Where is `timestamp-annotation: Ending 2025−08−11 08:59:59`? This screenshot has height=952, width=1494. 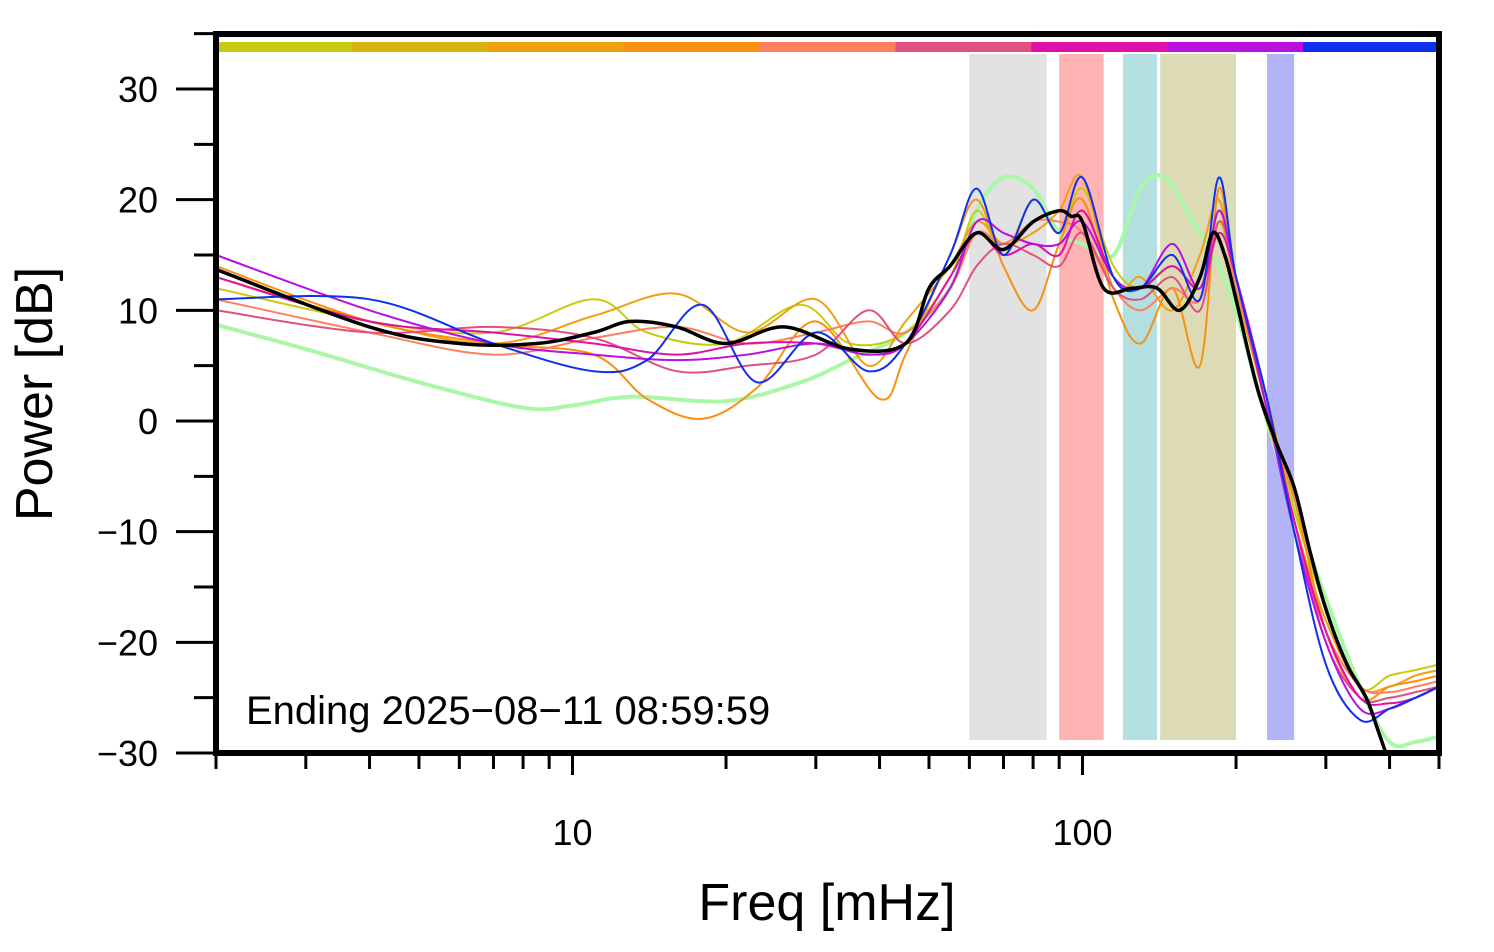 timestamp-annotation: Ending 2025−08−11 08:59:59 is located at coordinates (508, 711).